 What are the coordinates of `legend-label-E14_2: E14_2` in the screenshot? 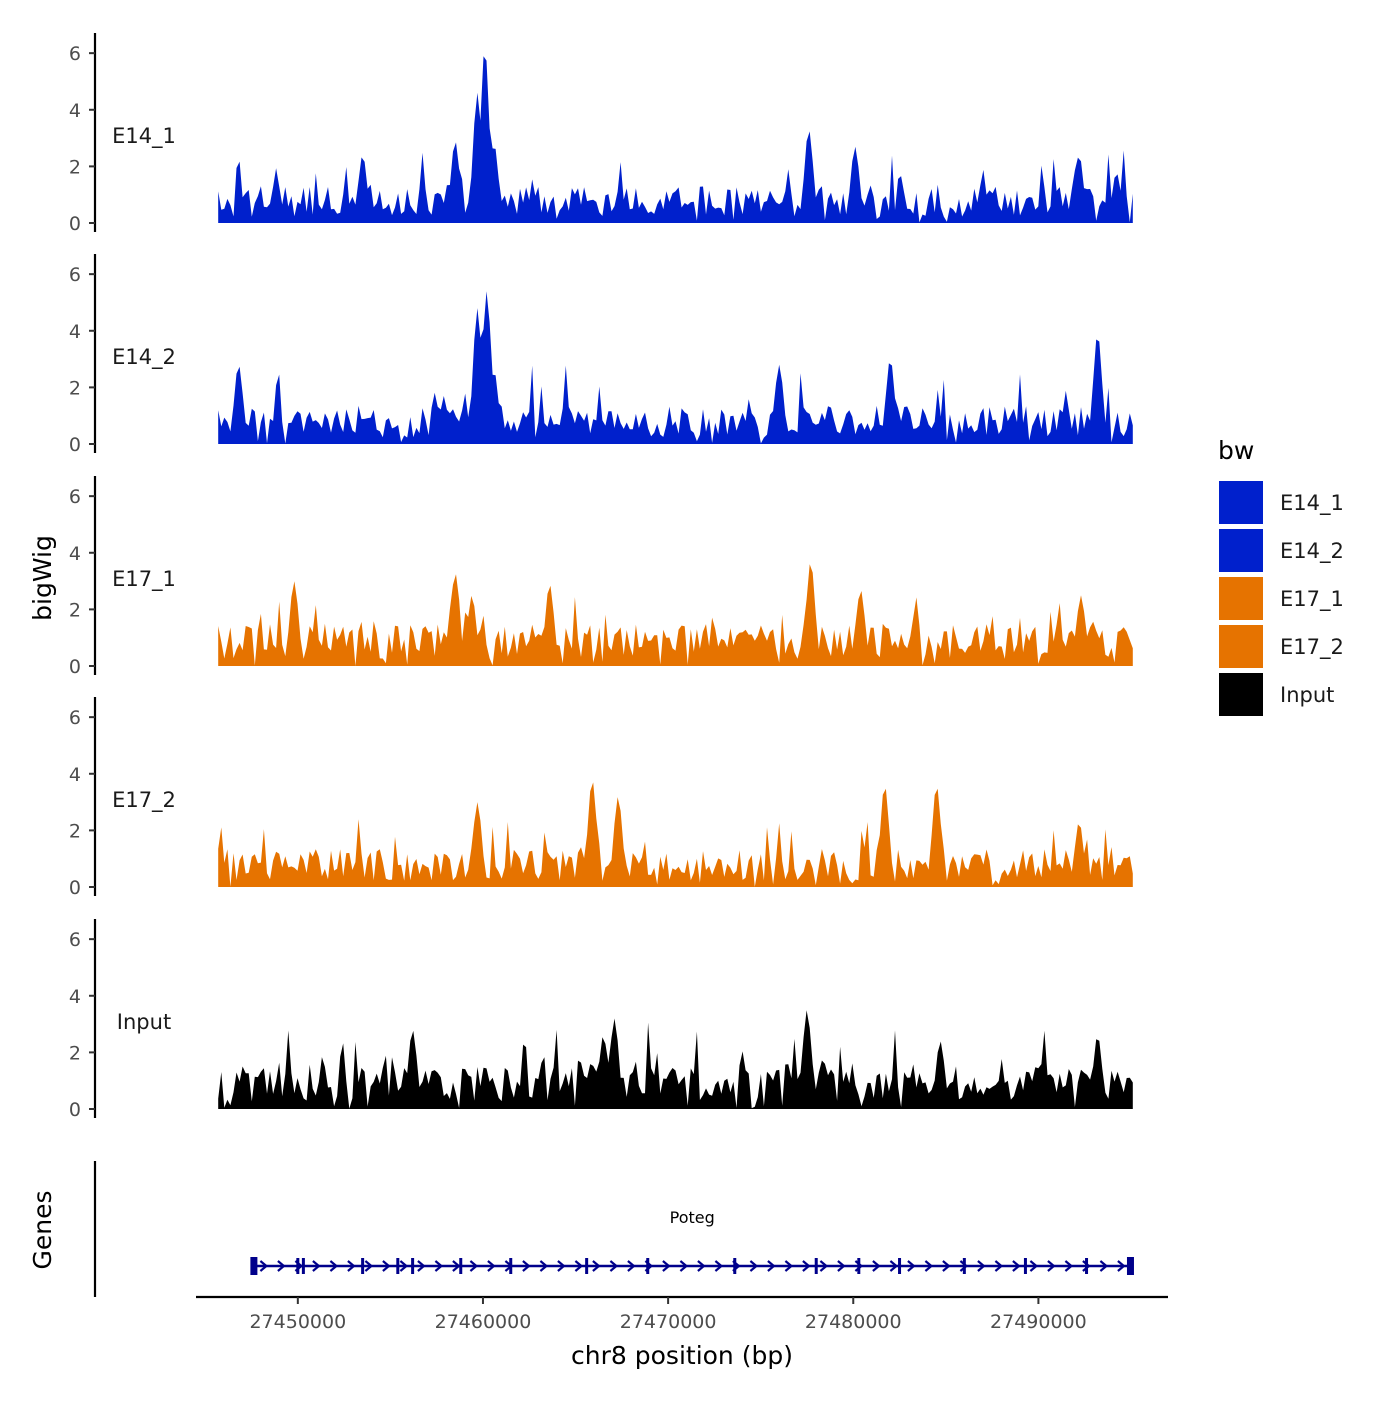 It's located at (1312, 551).